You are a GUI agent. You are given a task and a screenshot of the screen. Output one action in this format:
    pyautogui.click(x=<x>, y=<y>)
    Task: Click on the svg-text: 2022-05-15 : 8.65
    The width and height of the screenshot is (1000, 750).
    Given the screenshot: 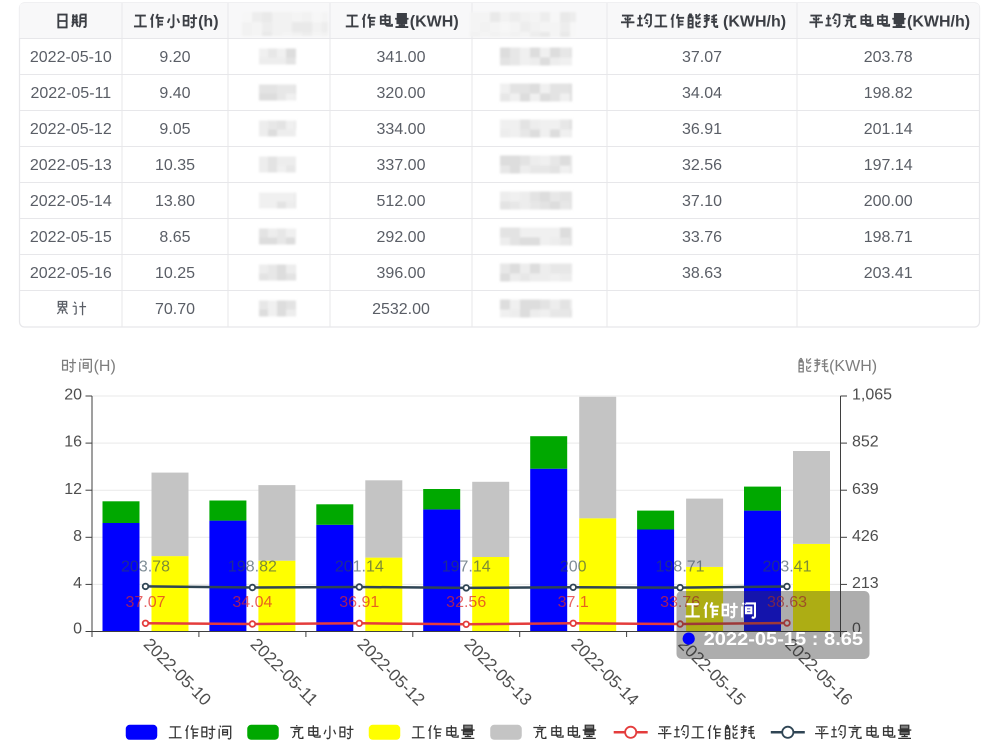 What is the action you would take?
    pyautogui.click(x=784, y=639)
    